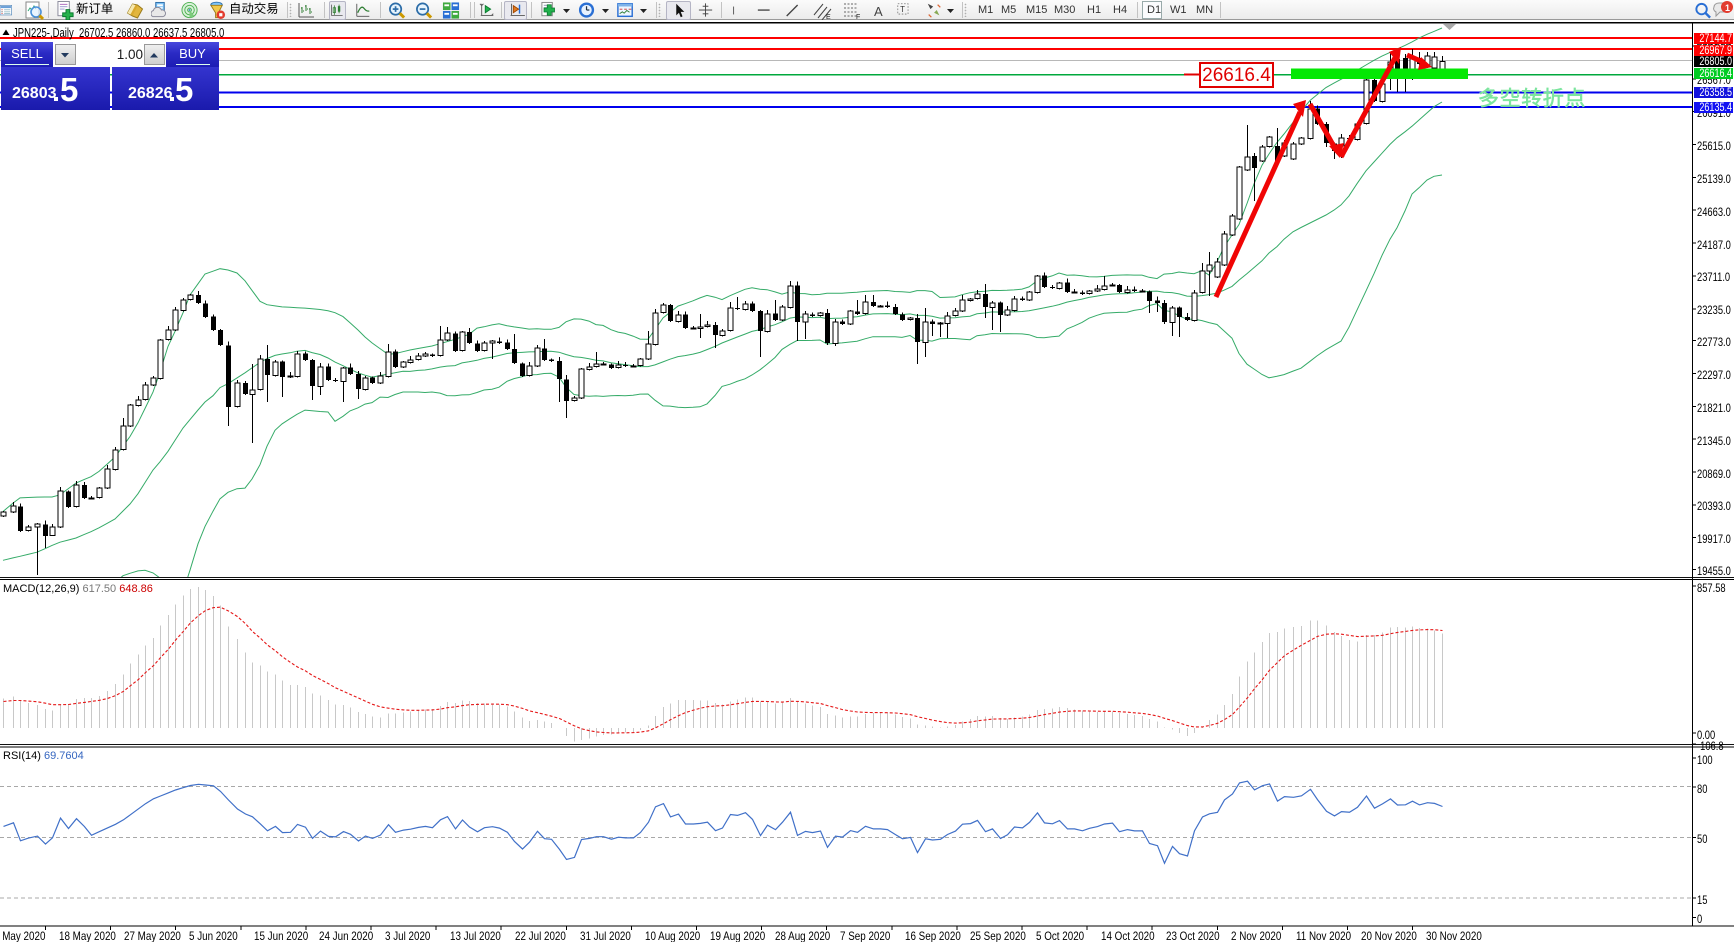 The image size is (1734, 942). What do you see at coordinates (828, 17) in the screenshot?
I see `svg-text: E` at bounding box center [828, 17].